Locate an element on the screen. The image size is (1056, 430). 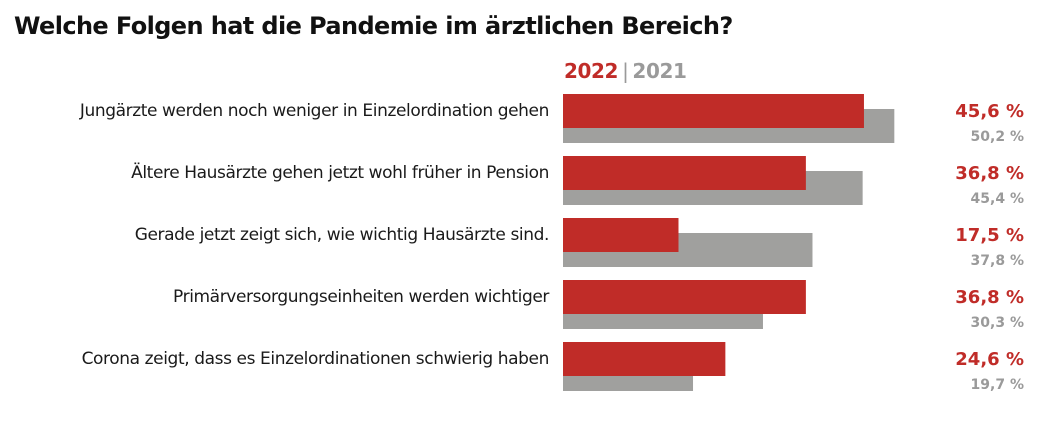
legend: 2022 | 2021 is located at coordinates (625, 71).